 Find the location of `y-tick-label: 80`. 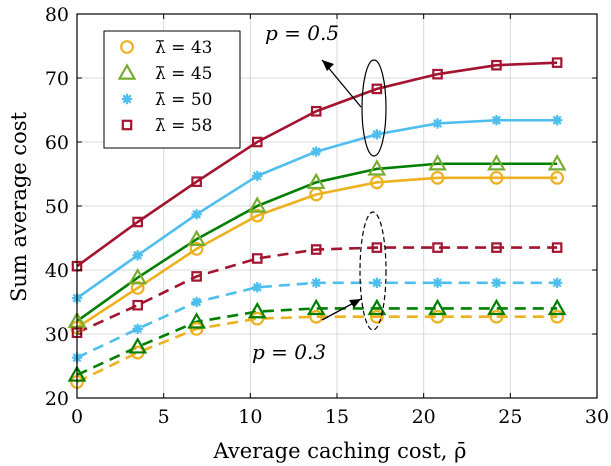

y-tick-label: 80 is located at coordinates (57, 15).